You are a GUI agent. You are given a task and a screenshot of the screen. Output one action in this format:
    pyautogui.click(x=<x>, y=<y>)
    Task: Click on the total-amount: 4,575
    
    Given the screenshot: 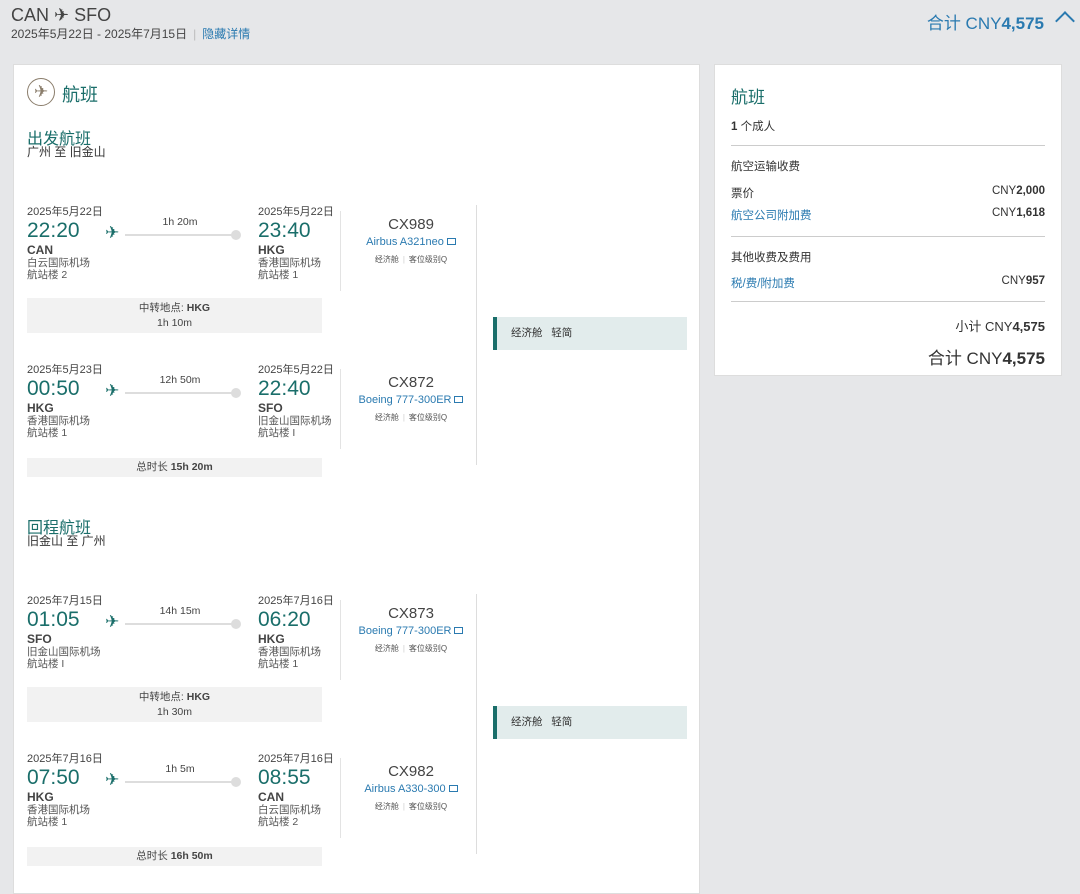 What is the action you would take?
    pyautogui.click(x=1022, y=23)
    